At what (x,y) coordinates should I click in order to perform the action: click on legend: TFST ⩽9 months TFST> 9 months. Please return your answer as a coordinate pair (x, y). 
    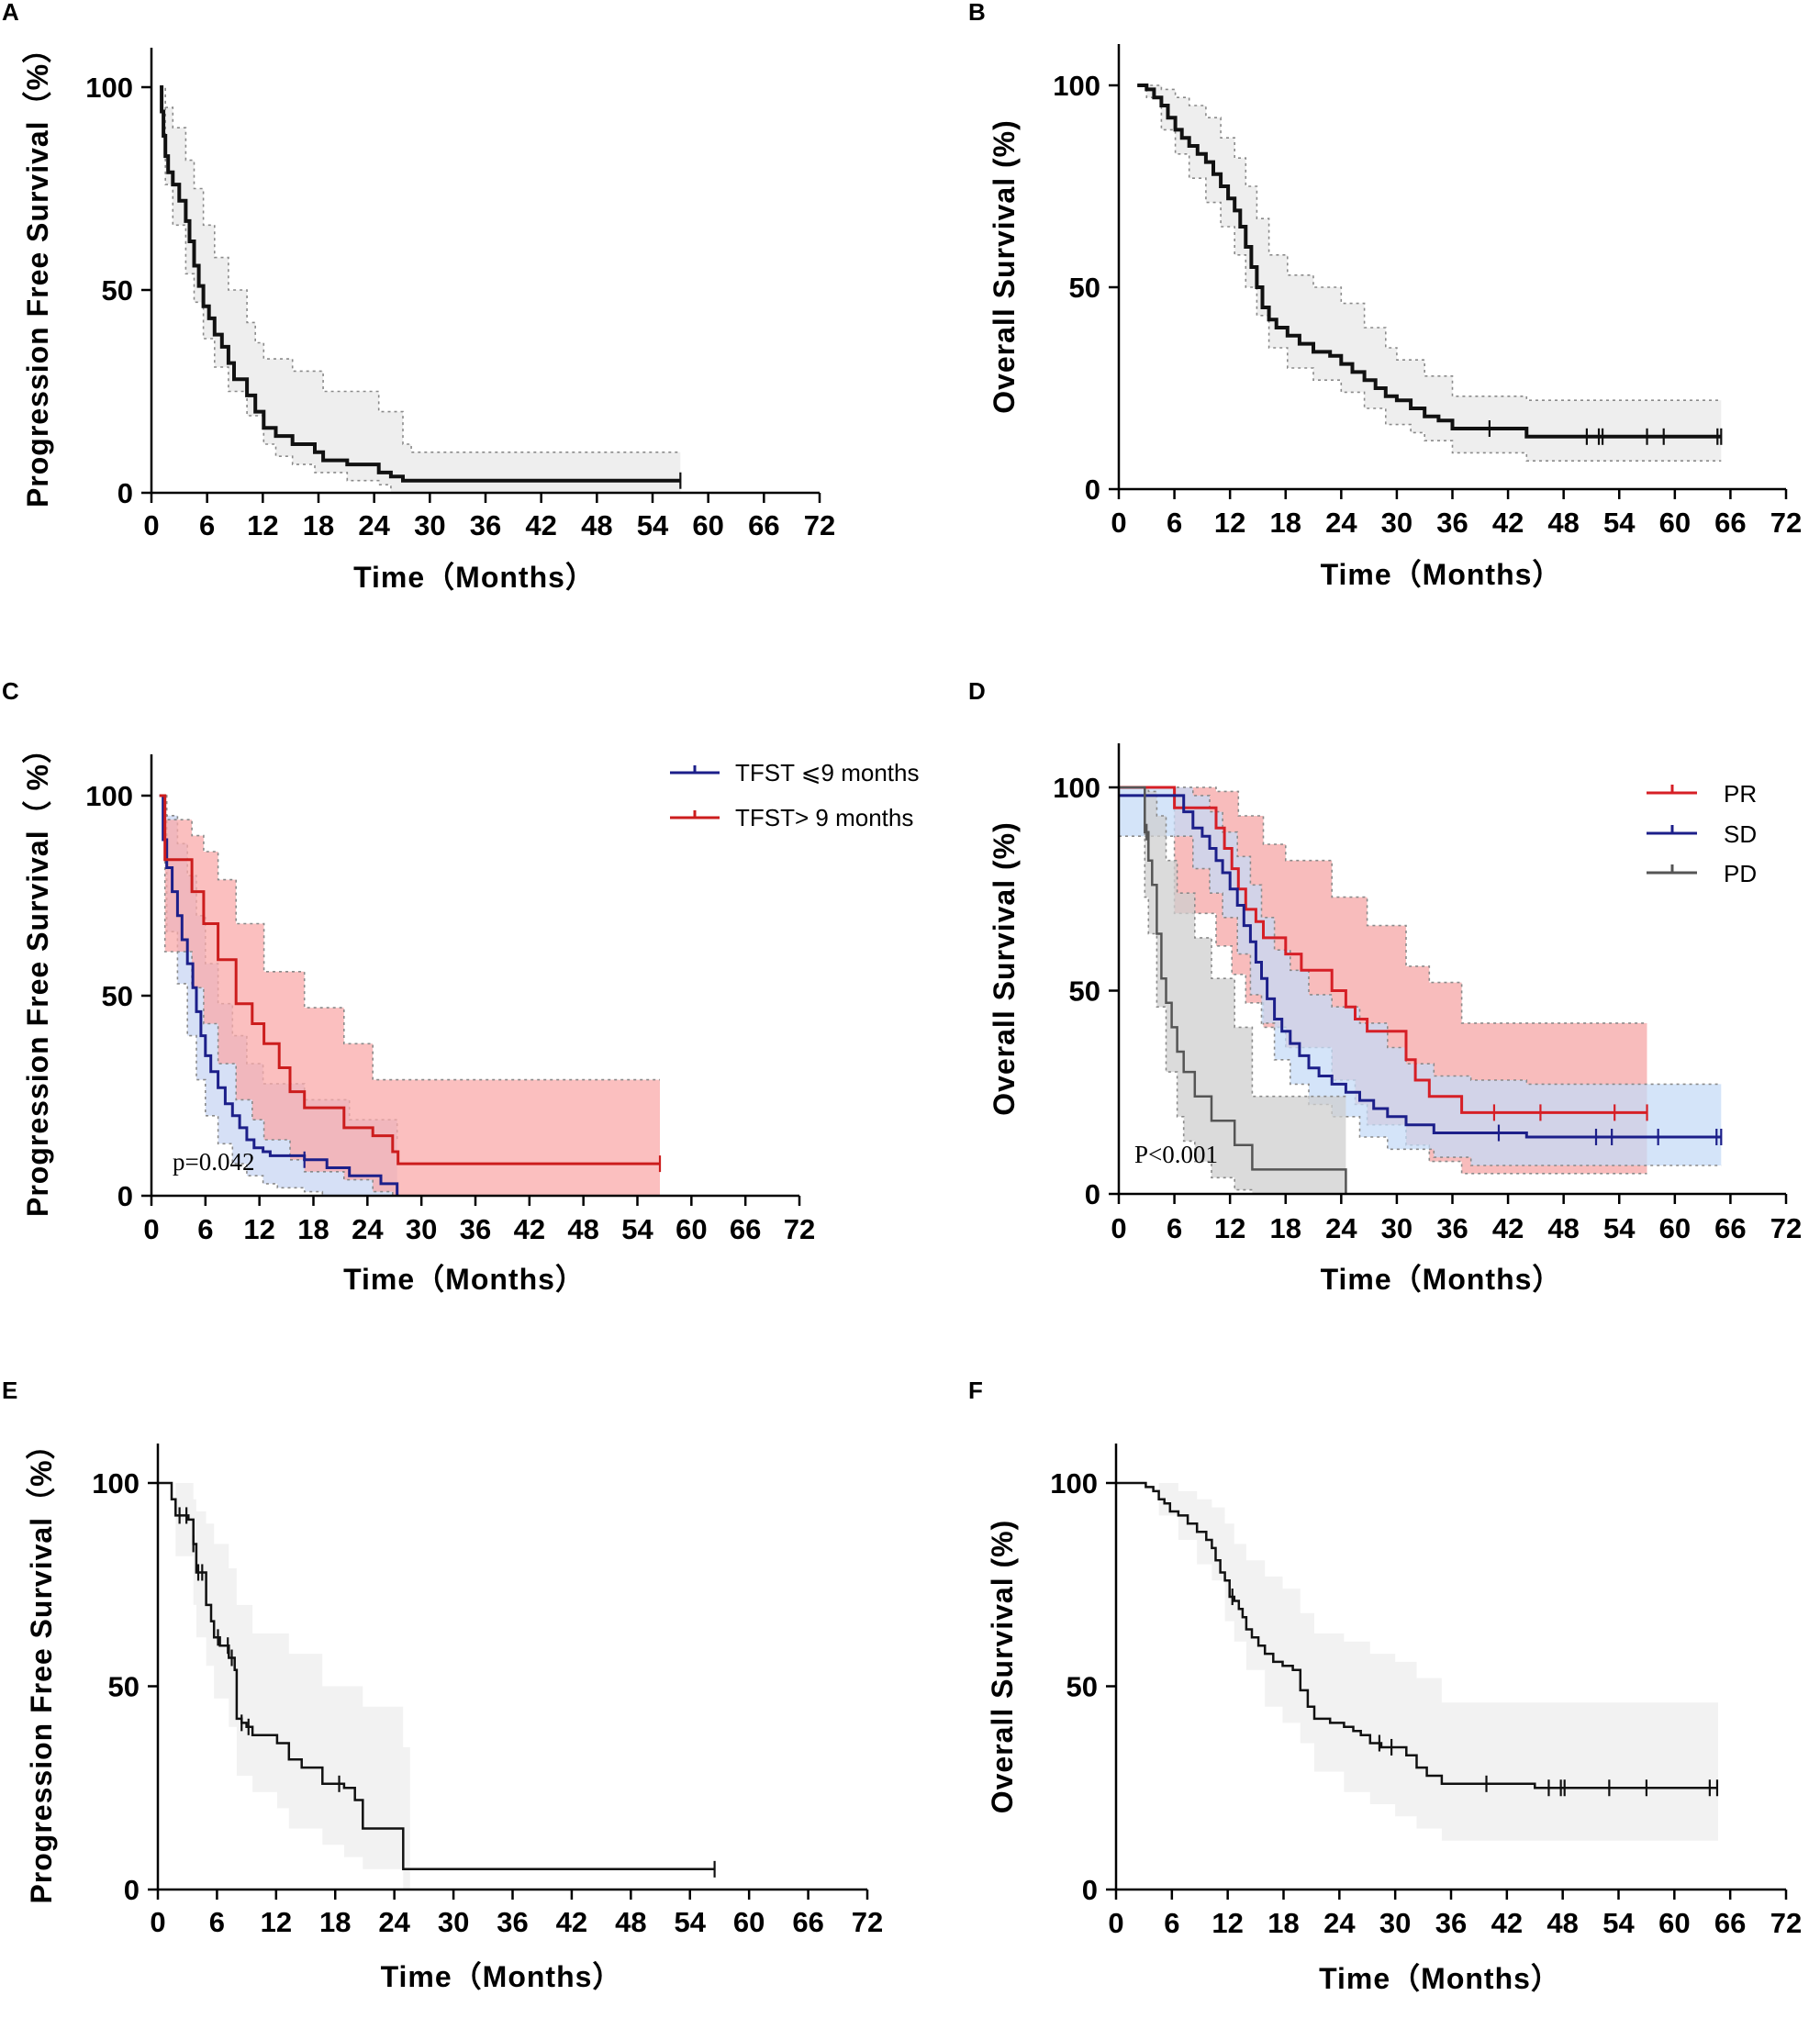
    Looking at the image, I should click on (794, 795).